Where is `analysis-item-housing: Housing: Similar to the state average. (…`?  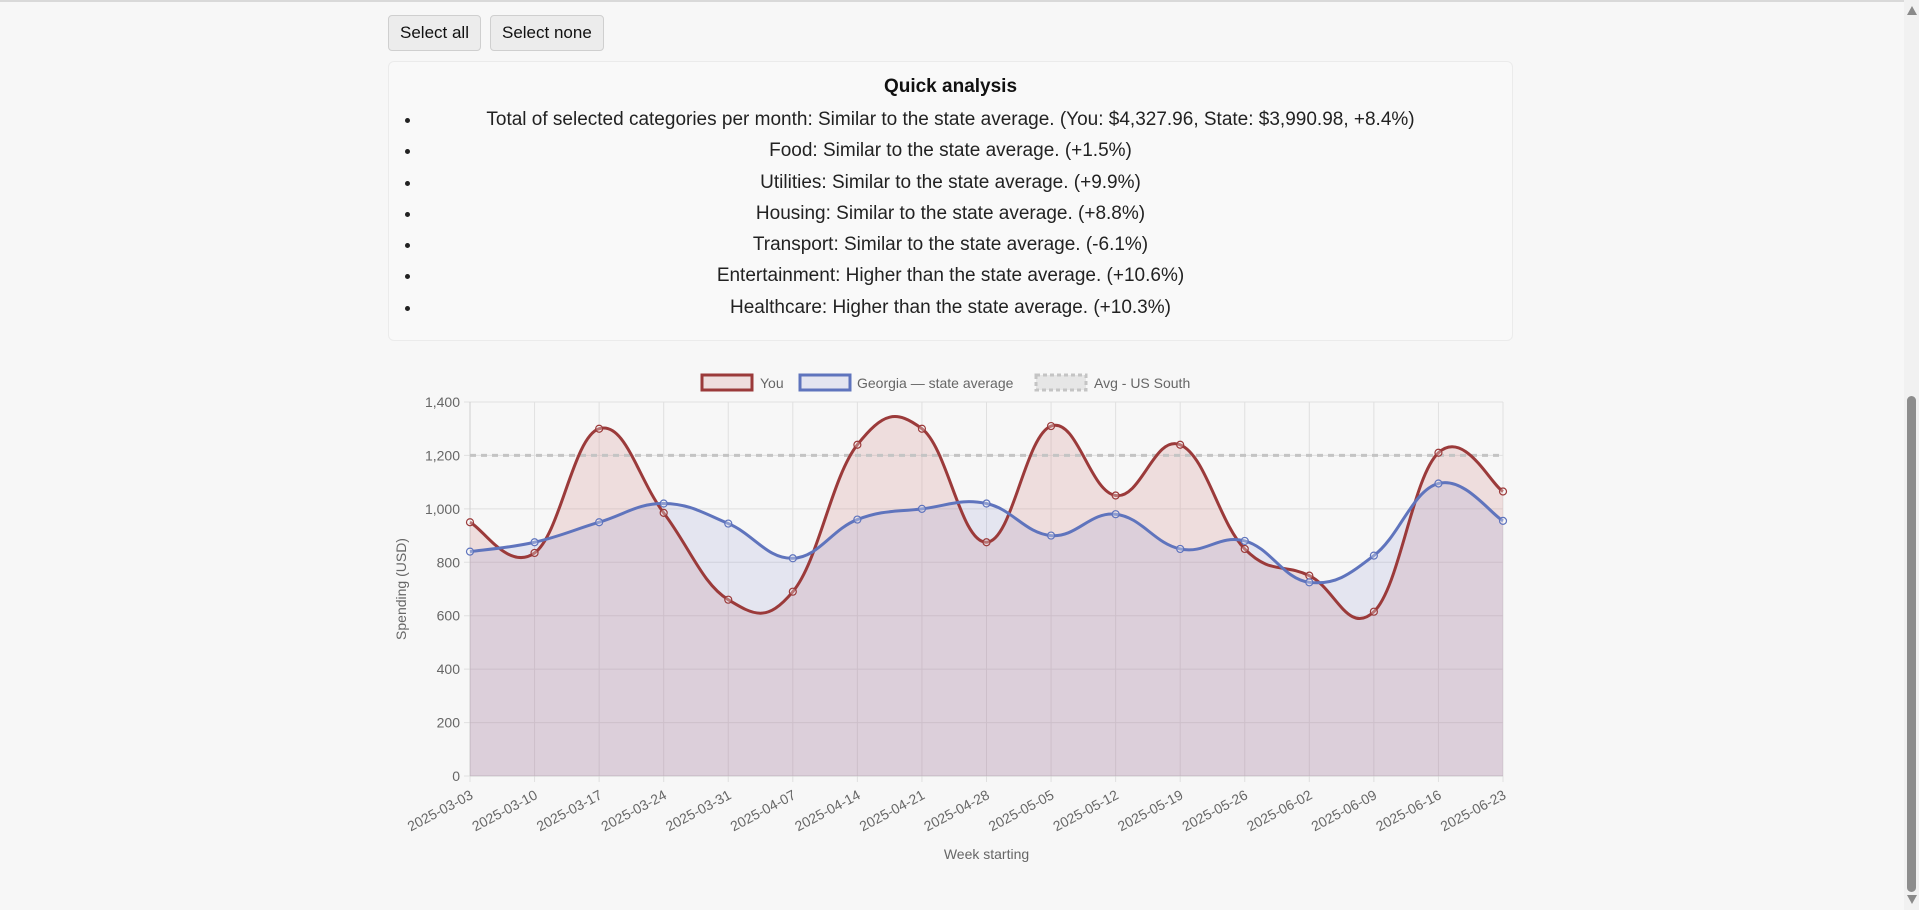
analysis-item-housing: Housing: Similar to the state average. (… is located at coordinates (967, 213).